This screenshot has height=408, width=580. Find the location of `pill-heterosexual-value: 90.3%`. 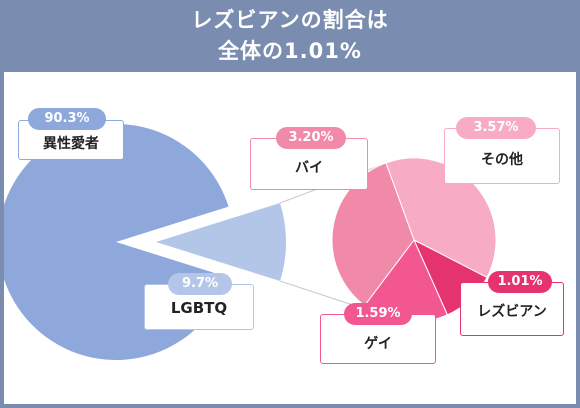

pill-heterosexual-value: 90.3% is located at coordinates (67, 119).